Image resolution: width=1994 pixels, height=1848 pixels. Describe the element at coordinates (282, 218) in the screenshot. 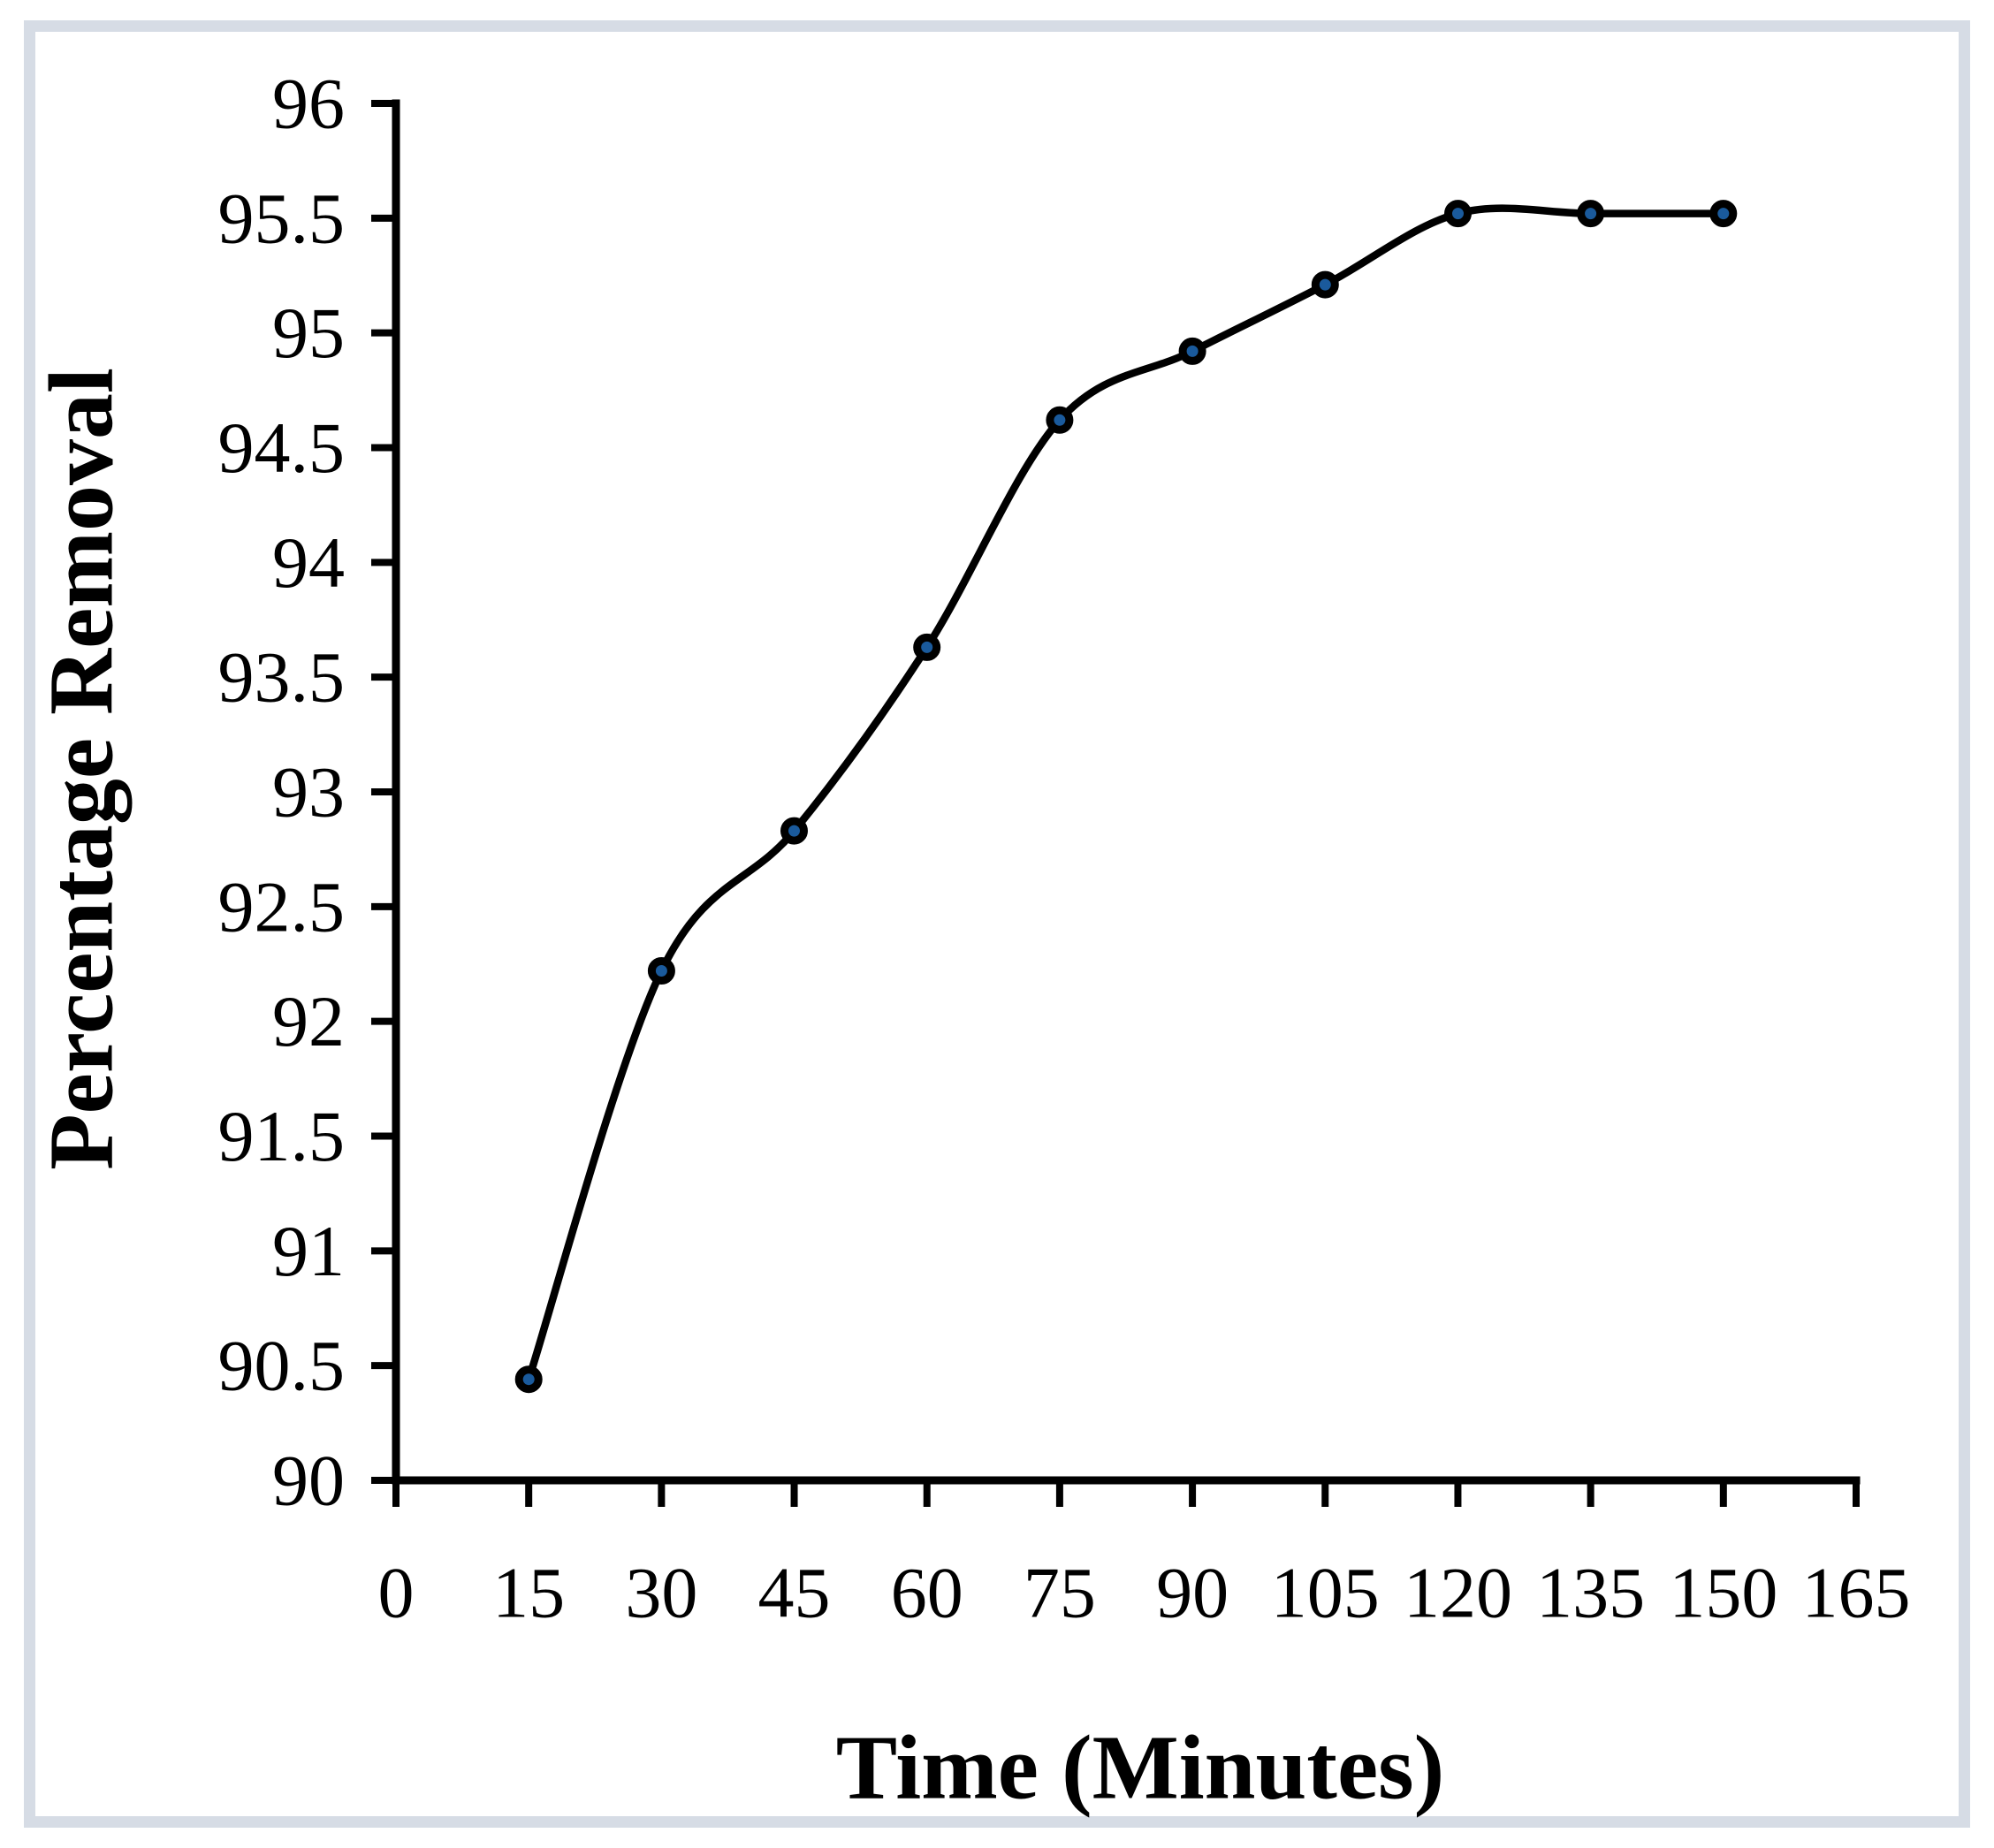

I see `y-tick-label: 95.5` at that location.